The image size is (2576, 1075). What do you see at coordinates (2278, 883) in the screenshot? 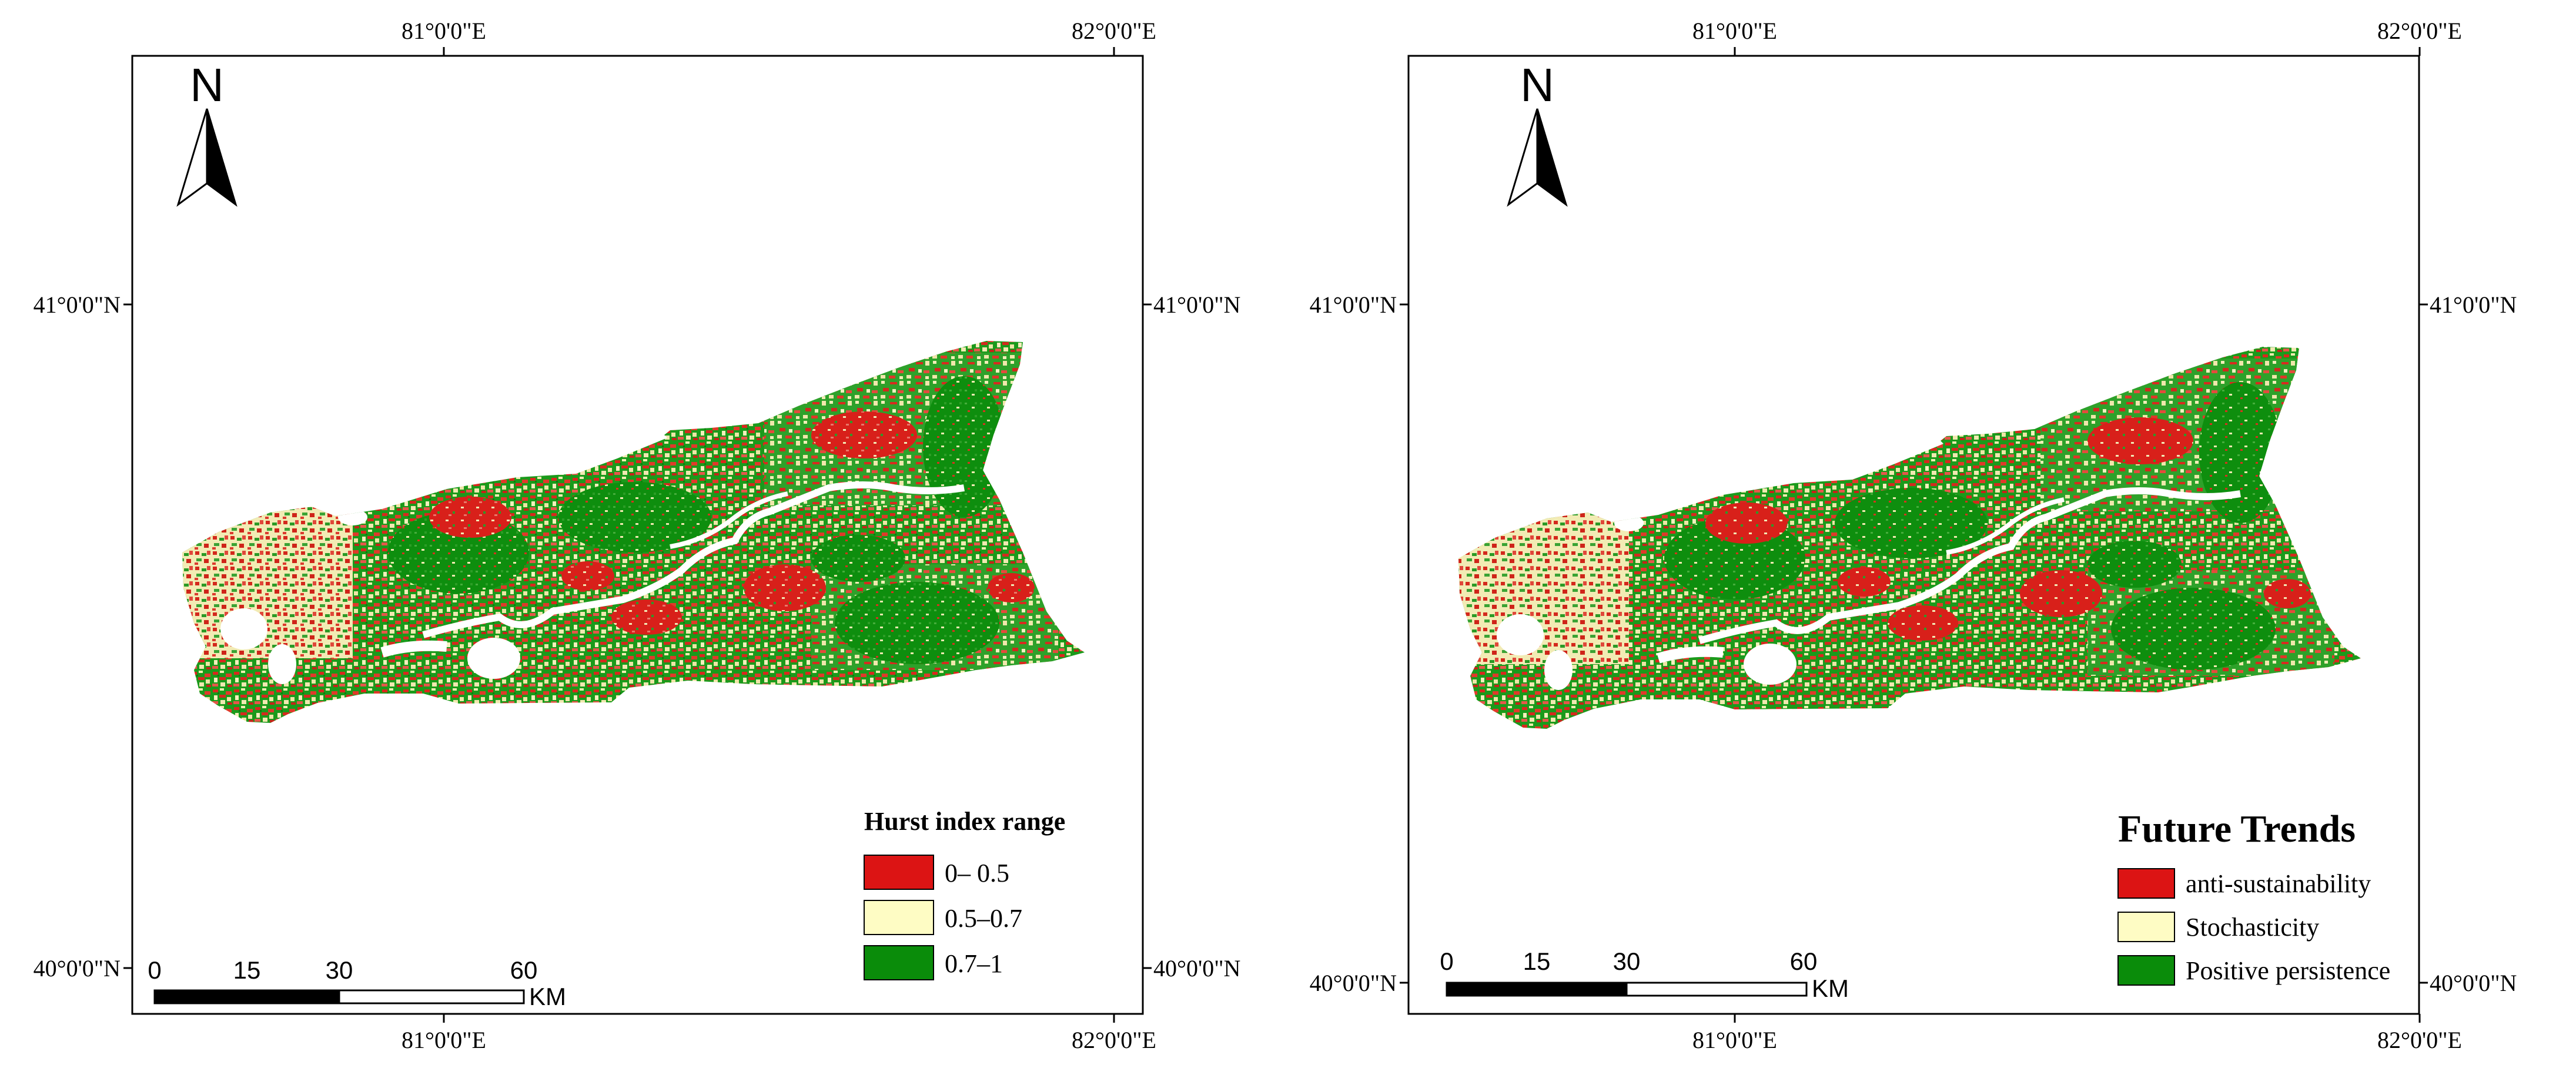
I see `legend-item-label: anti-sustainability` at bounding box center [2278, 883].